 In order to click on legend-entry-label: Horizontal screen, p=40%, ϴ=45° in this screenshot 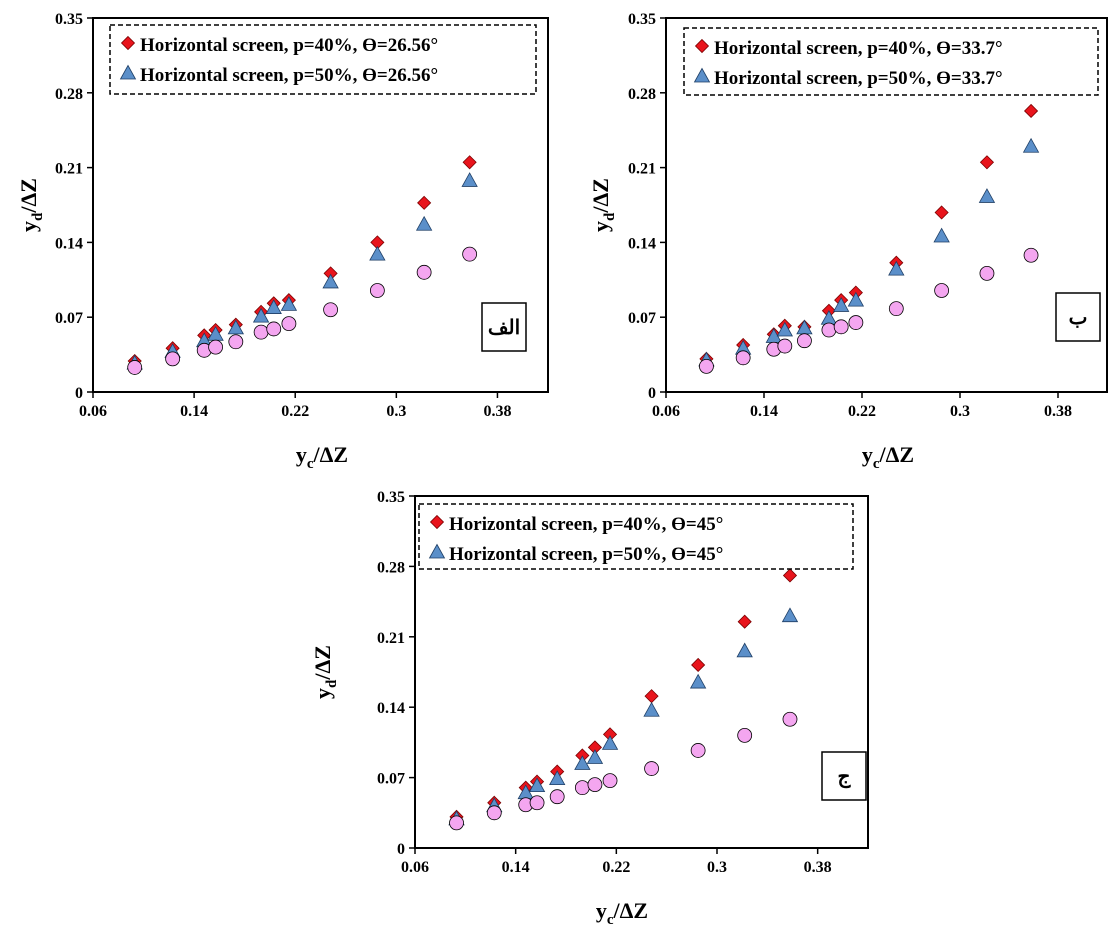, I will do `click(586, 524)`.